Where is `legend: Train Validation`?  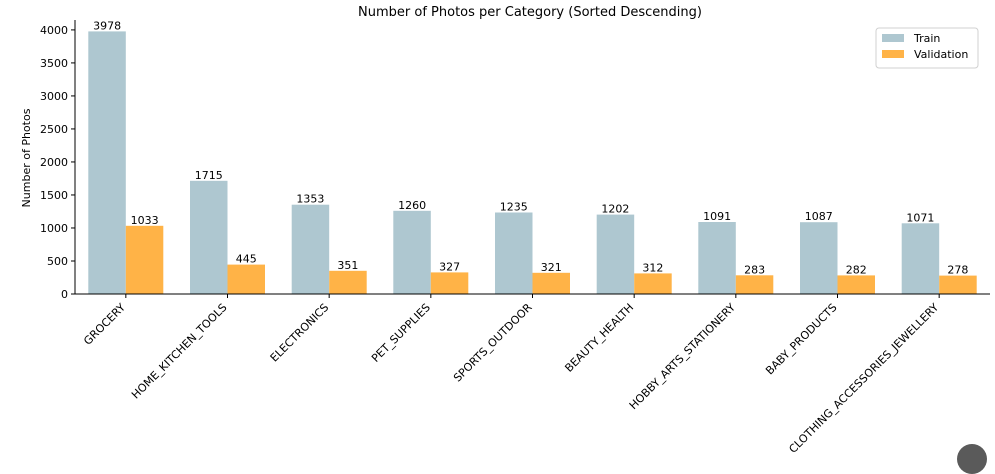
legend: Train Validation is located at coordinates (927, 48).